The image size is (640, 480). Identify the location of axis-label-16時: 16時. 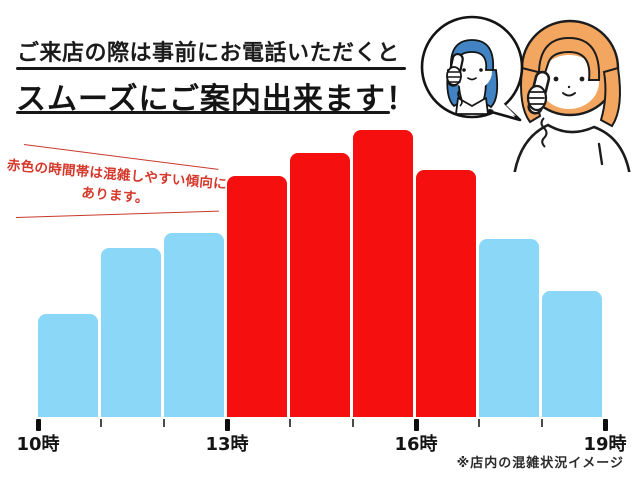
(416, 444).